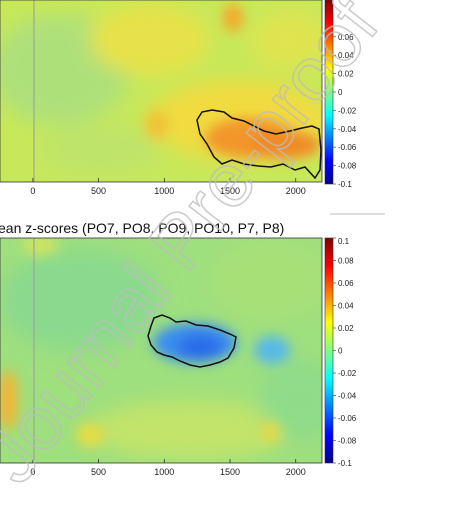  What do you see at coordinates (344, 241) in the screenshot?
I see `bottom-colorbar-tick-label: 0.1` at bounding box center [344, 241].